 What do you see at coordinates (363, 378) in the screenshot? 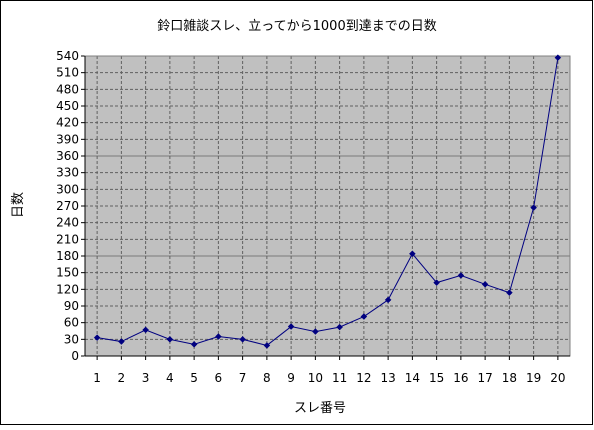
I see `x-tick-label: 12` at bounding box center [363, 378].